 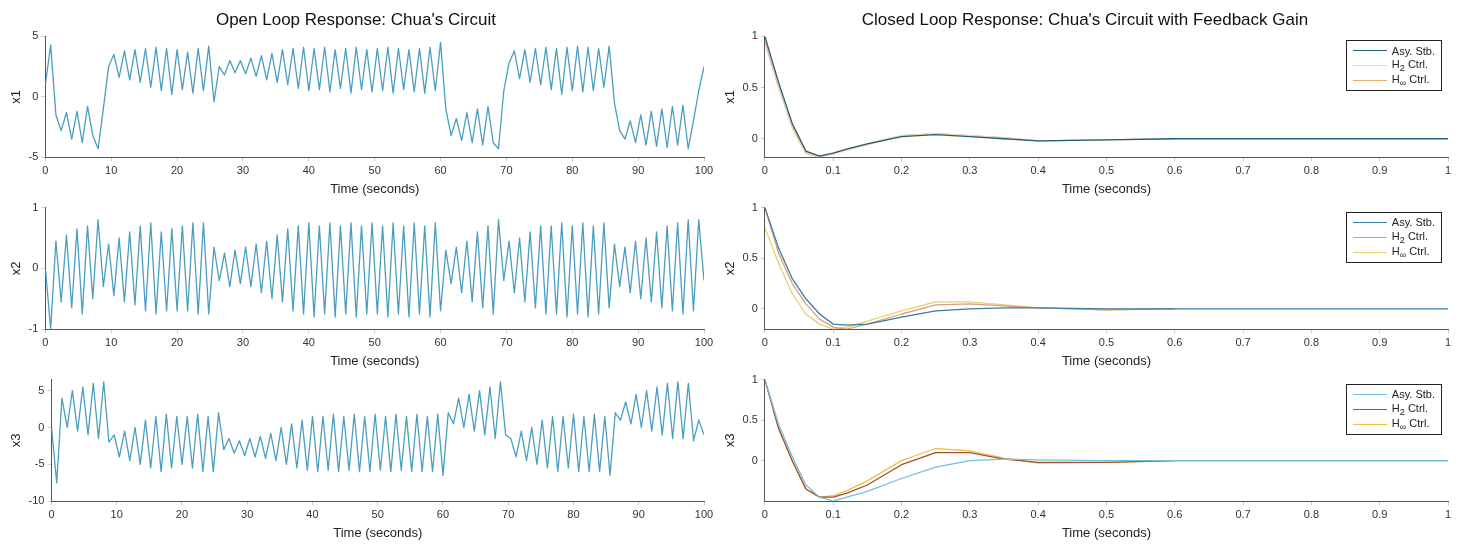 What do you see at coordinates (33, 328) in the screenshot?
I see `y-tick-label: -1` at bounding box center [33, 328].